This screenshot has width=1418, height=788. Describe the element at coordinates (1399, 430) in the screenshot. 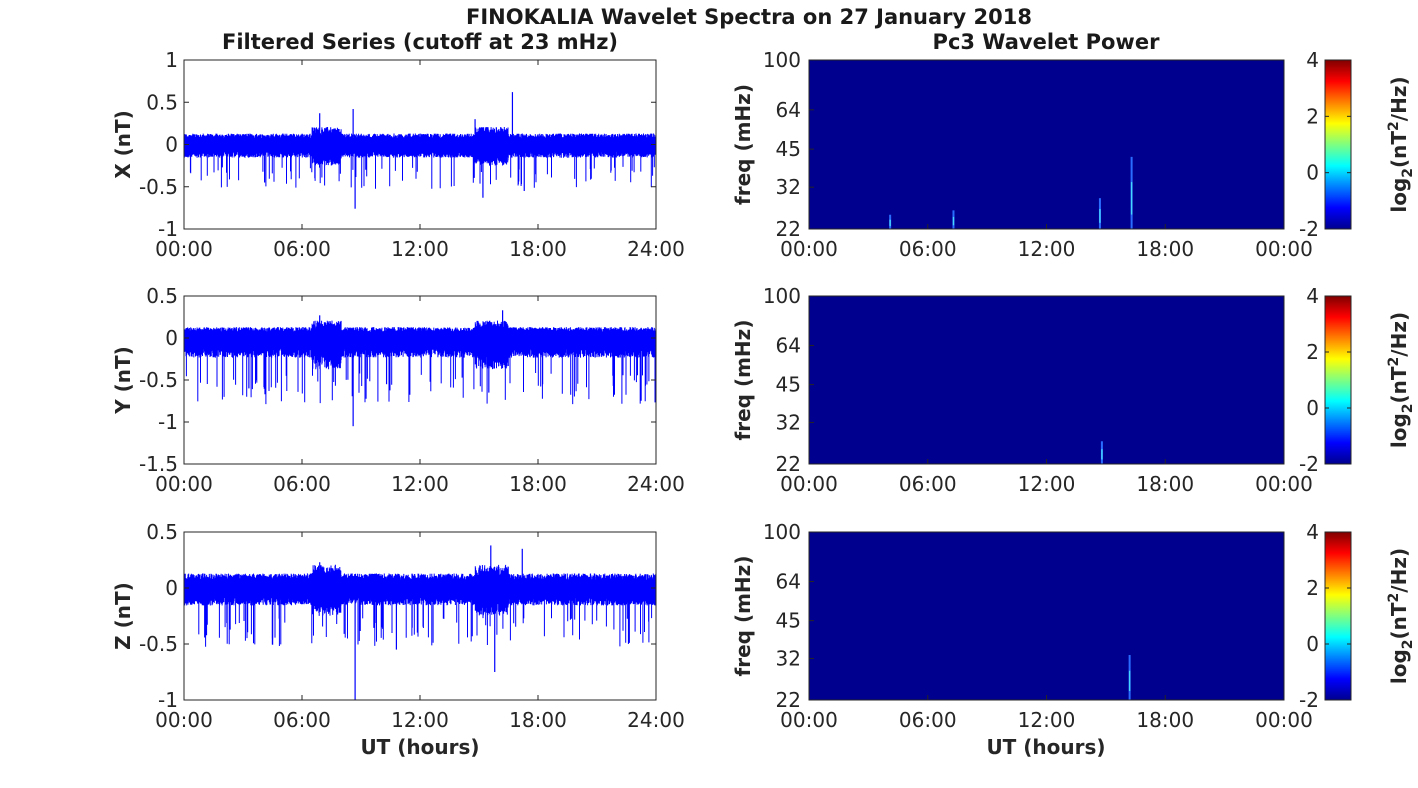

I see `colorbar-label-part: log` at that location.